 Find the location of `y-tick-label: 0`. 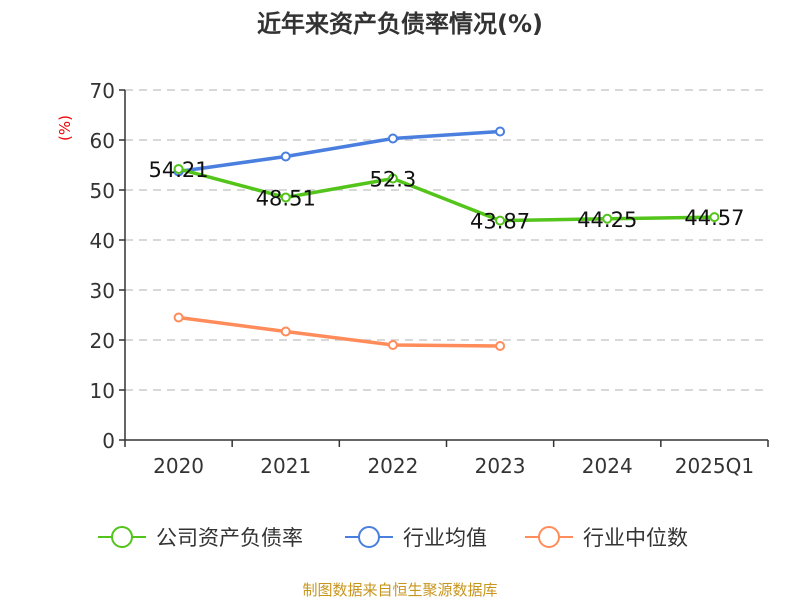

y-tick-label: 0 is located at coordinates (108, 441).